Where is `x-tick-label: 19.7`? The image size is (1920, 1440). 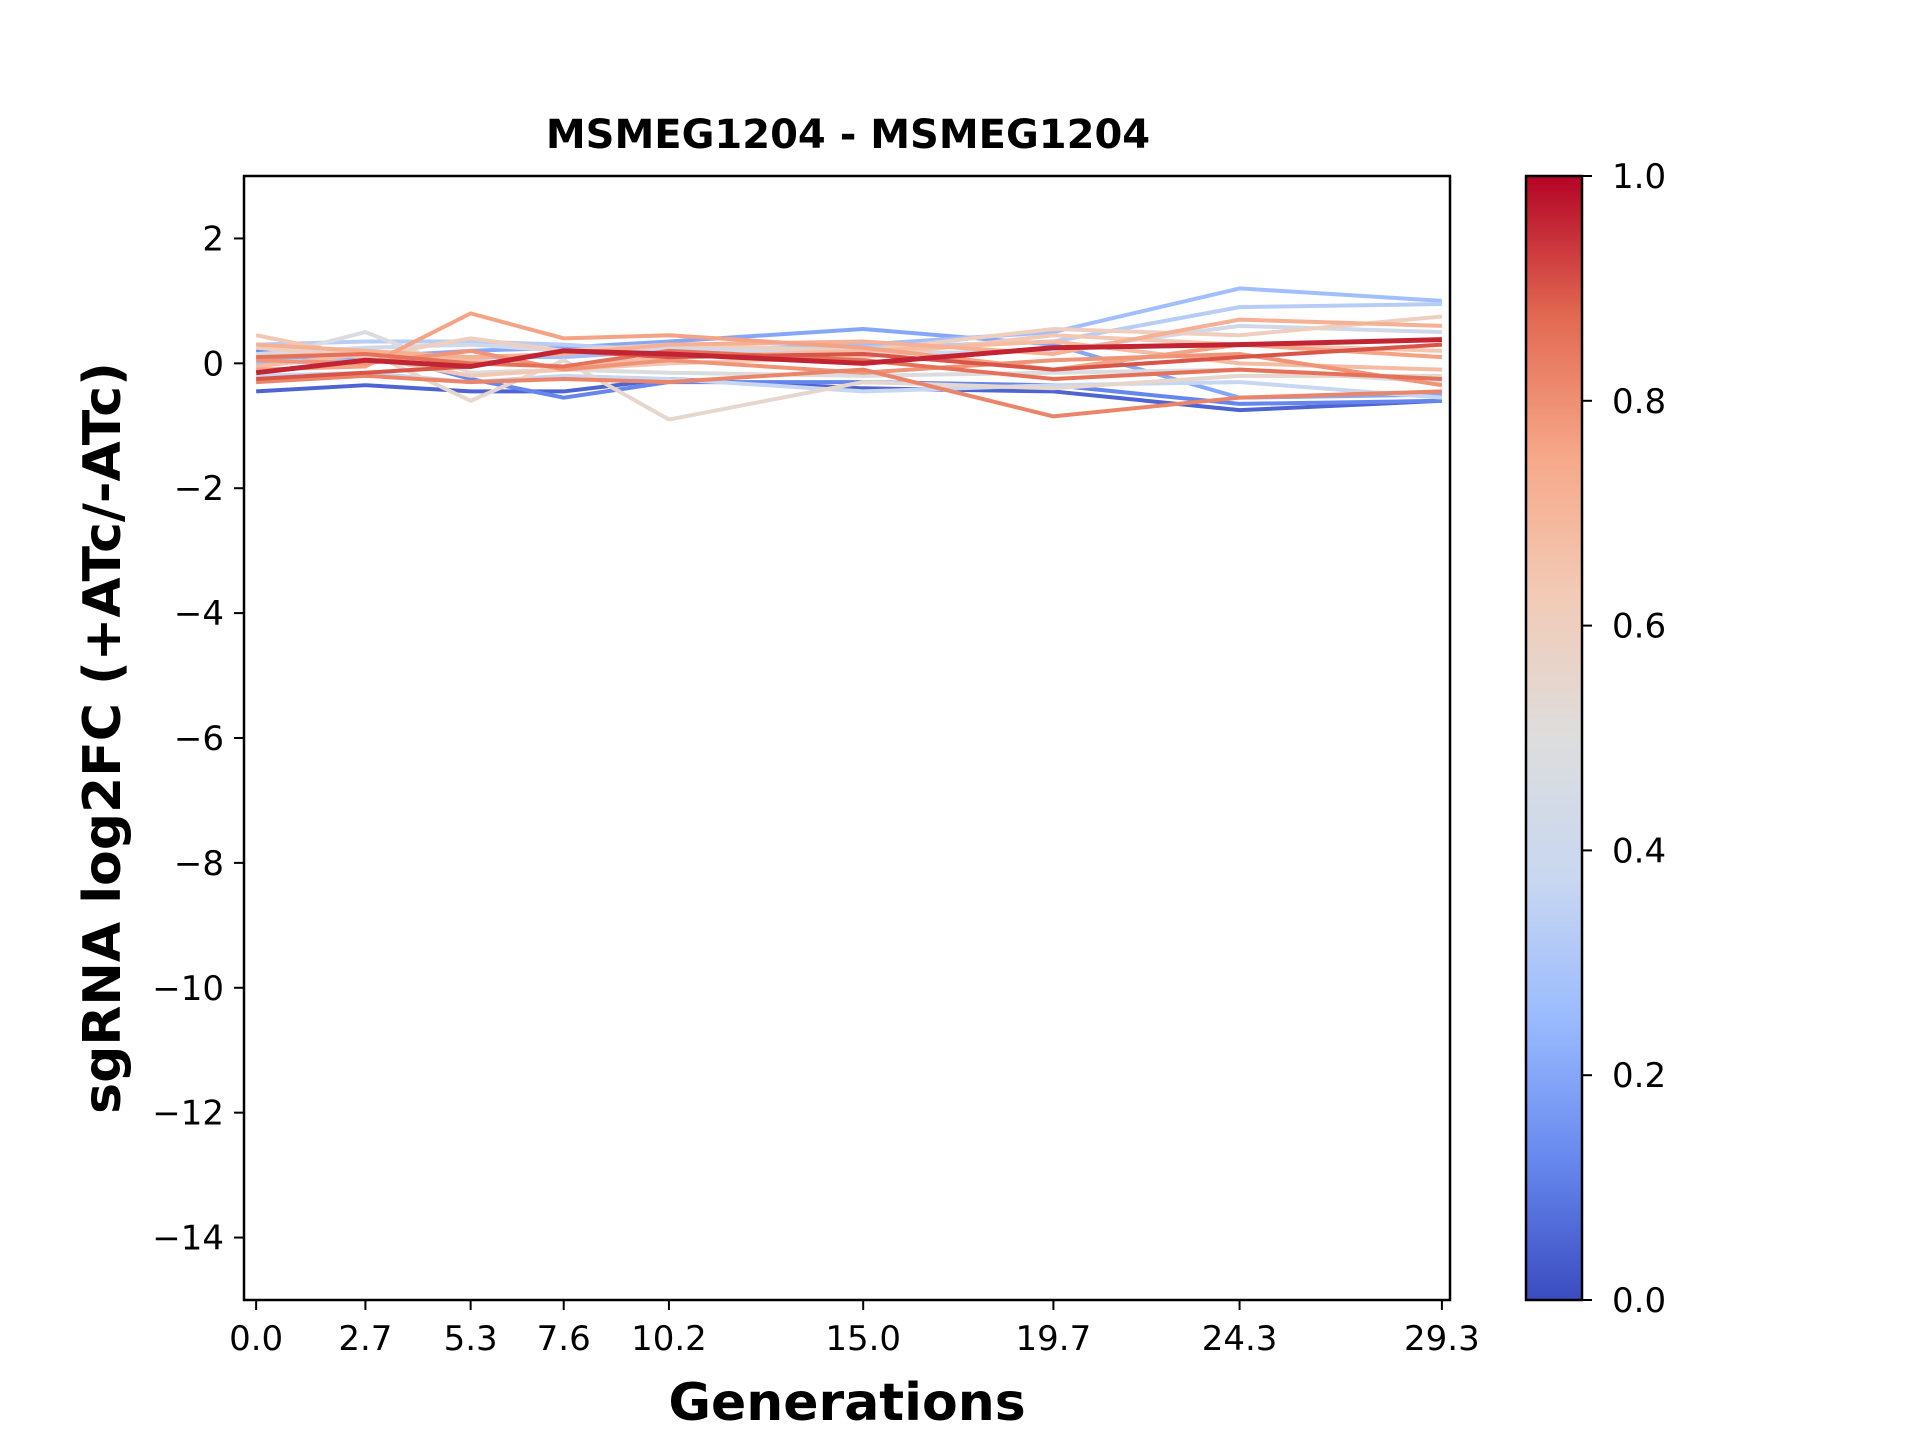
x-tick-label: 19.7 is located at coordinates (1054, 1339).